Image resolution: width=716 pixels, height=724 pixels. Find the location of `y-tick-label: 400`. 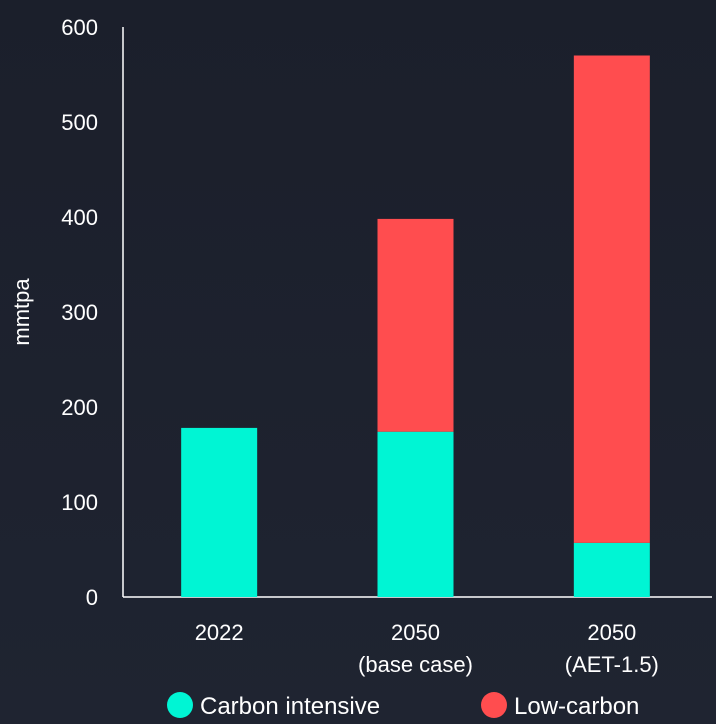

y-tick-label: 400 is located at coordinates (79, 217).